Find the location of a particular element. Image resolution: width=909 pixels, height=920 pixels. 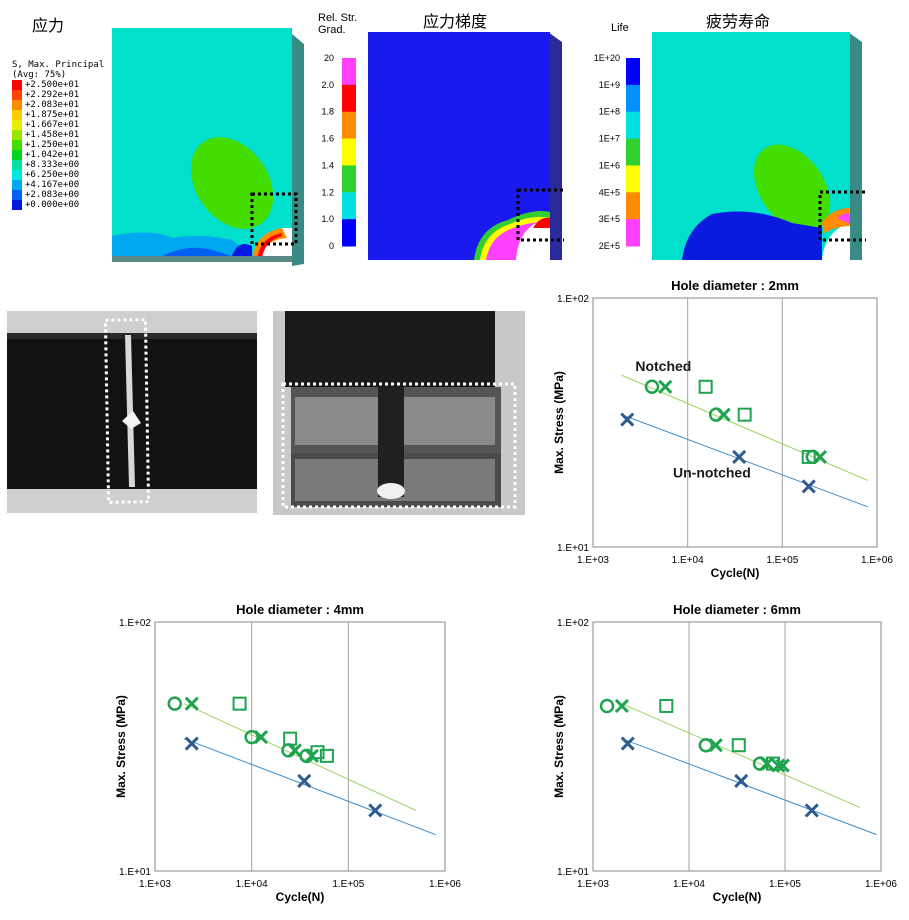

specimen-fracture-photo is located at coordinates (399, 413).